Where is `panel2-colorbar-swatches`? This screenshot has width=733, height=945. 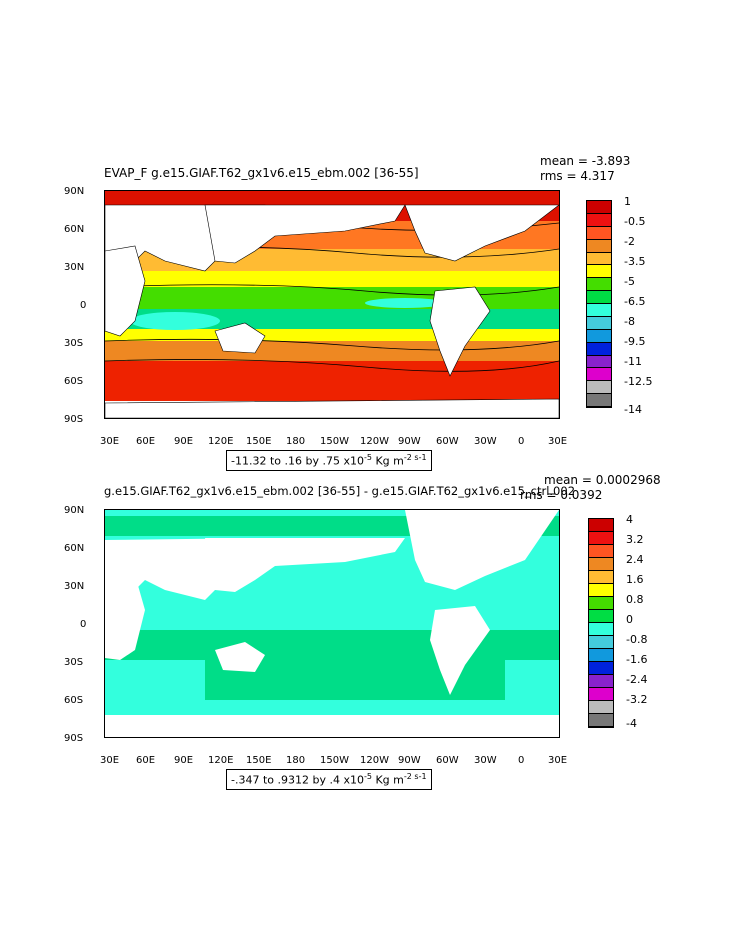 panel2-colorbar-swatches is located at coordinates (601, 623).